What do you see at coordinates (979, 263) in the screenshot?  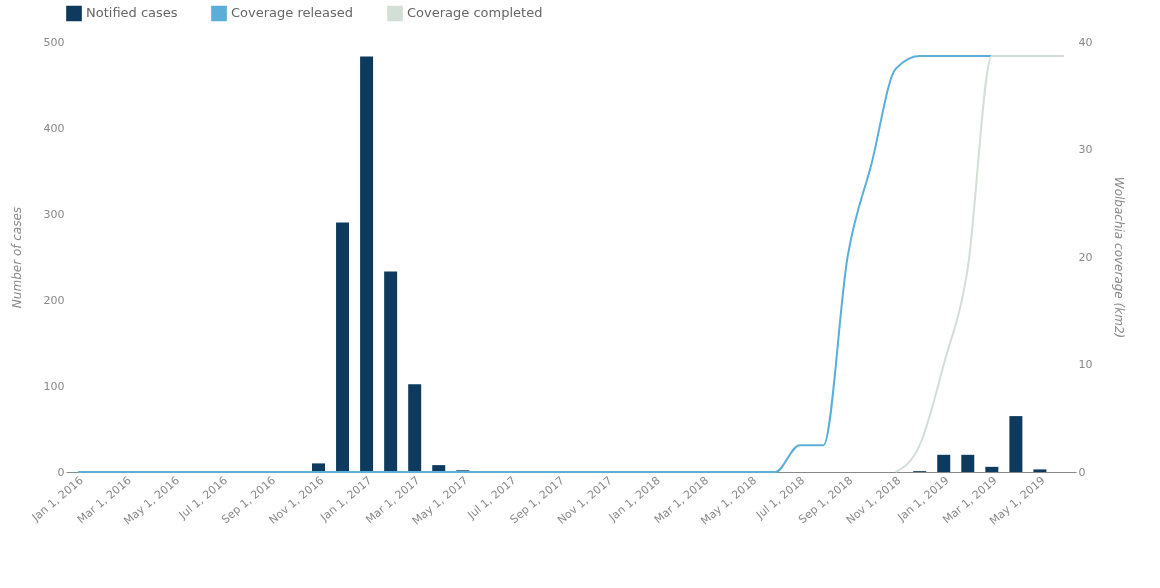 I see `line-series` at bounding box center [979, 263].